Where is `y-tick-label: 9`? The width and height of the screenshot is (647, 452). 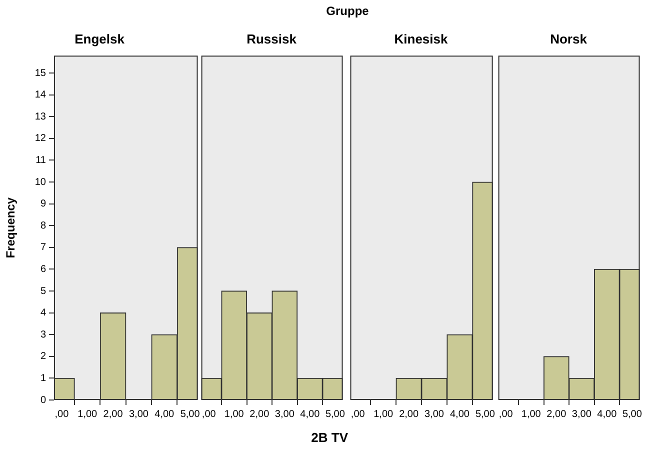
y-tick-label: 9 is located at coordinates (43, 204).